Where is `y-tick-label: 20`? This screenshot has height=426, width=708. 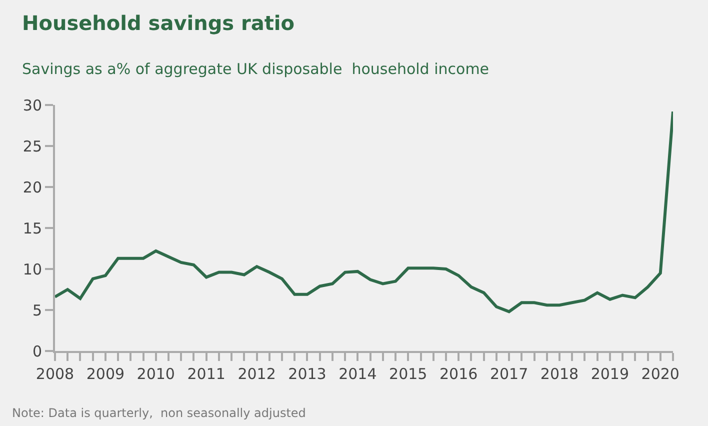 y-tick-label: 20 is located at coordinates (32, 187).